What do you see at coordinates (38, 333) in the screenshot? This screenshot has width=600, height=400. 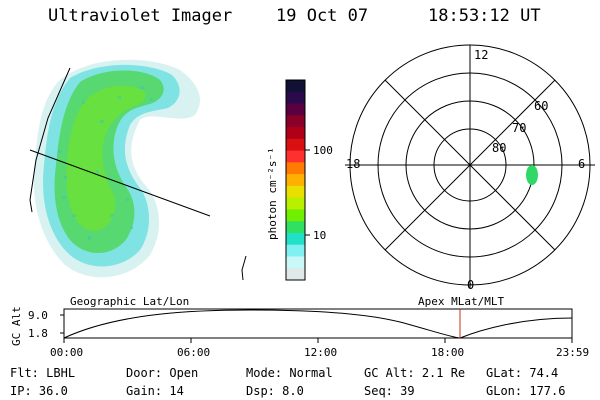 I see `altitude-ytick-1-8: 1.8` at bounding box center [38, 333].